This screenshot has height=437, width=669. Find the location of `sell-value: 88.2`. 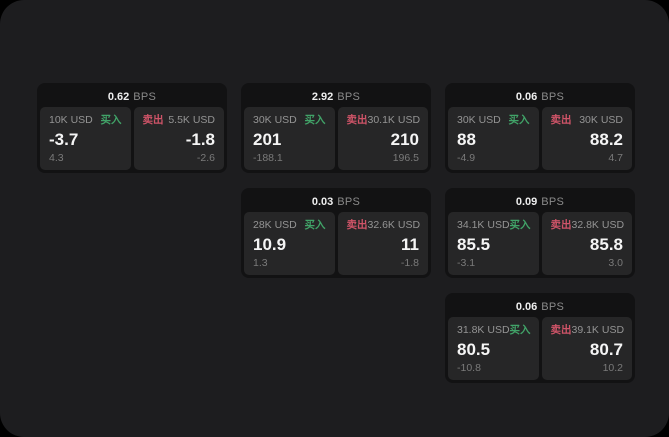

sell-value: 88.2 is located at coordinates (606, 139).